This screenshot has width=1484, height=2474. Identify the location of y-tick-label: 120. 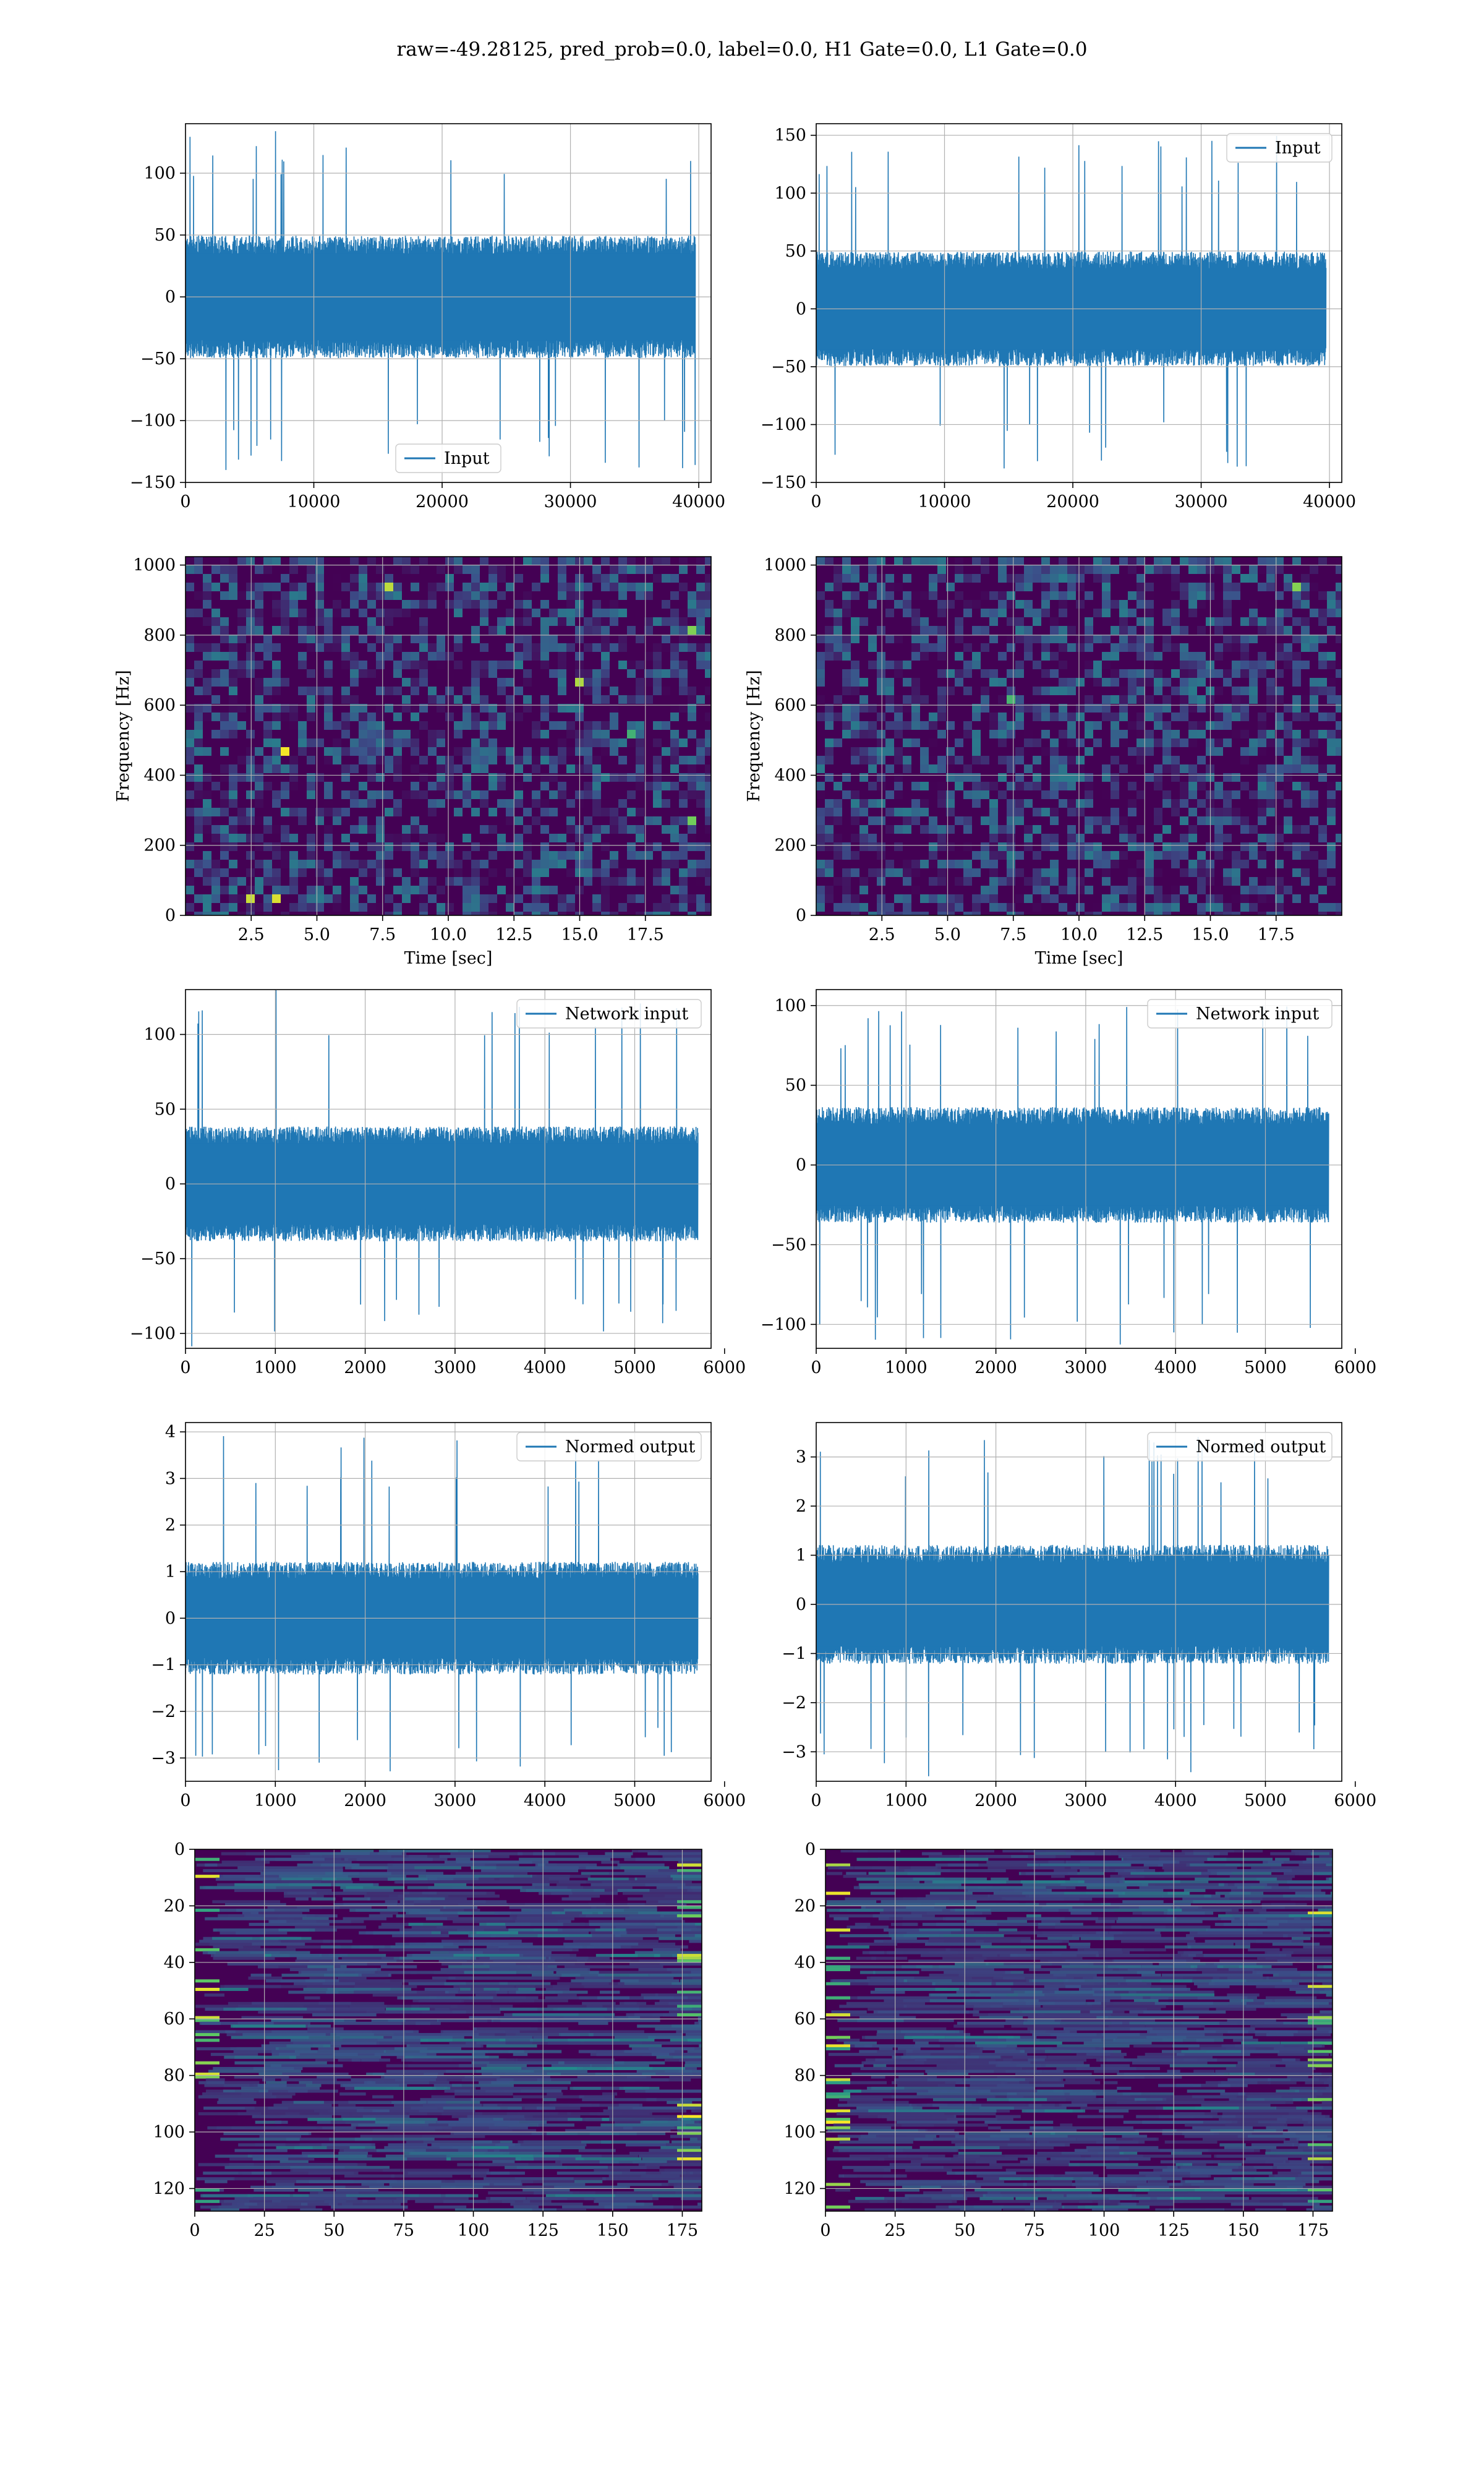
(169, 2188).